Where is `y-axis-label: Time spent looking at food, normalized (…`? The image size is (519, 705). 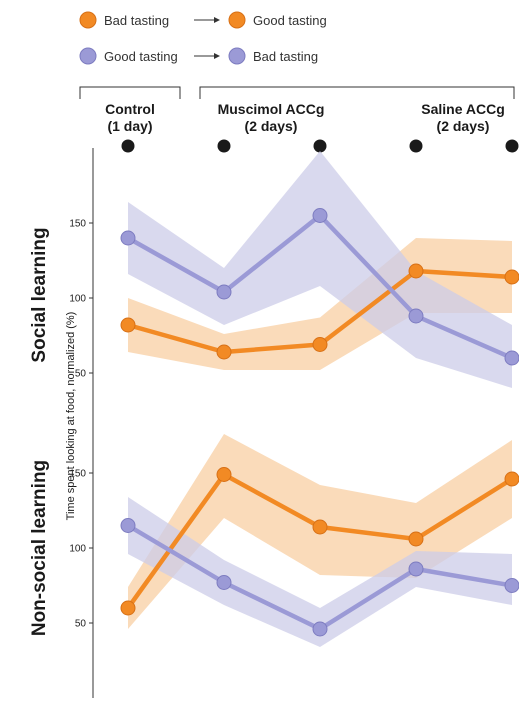 y-axis-label: Time spent looking at food, normalized (… is located at coordinates (71, 416).